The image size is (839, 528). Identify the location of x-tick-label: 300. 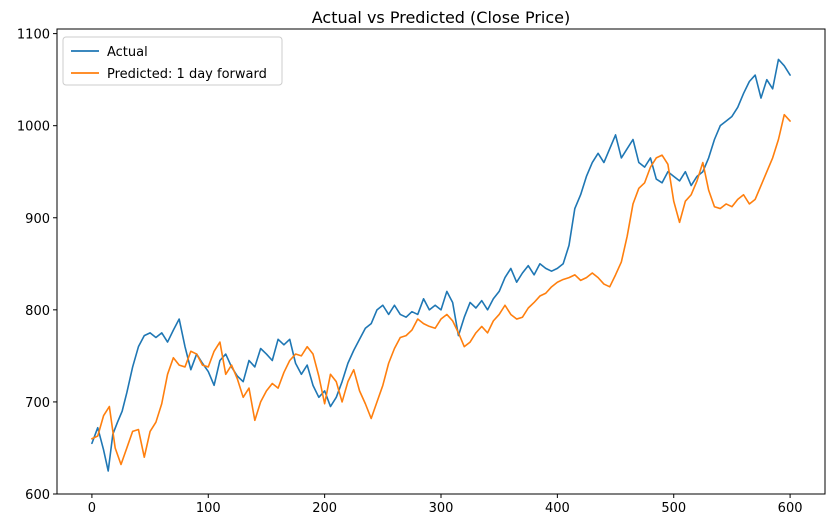
(441, 508).